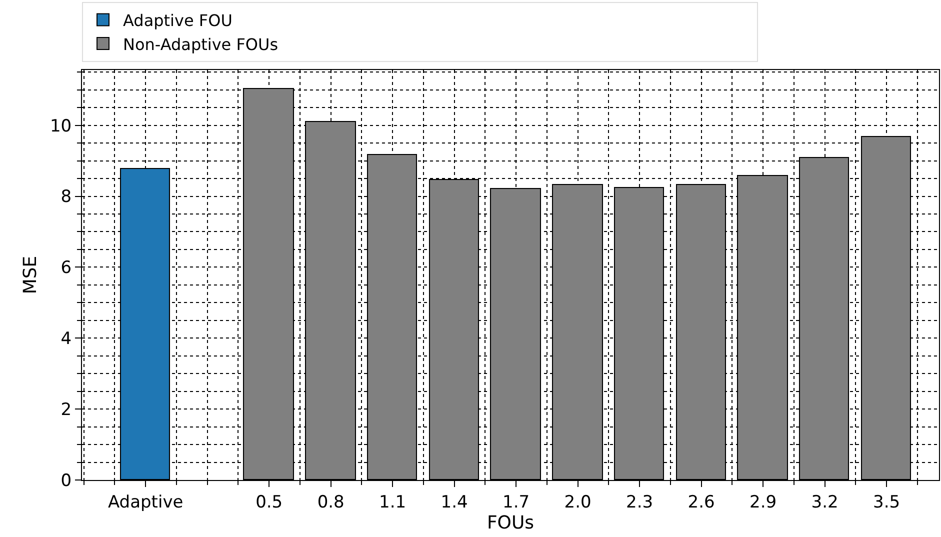  Describe the element at coordinates (66, 410) in the screenshot. I see `y-tick-label: 2` at that location.